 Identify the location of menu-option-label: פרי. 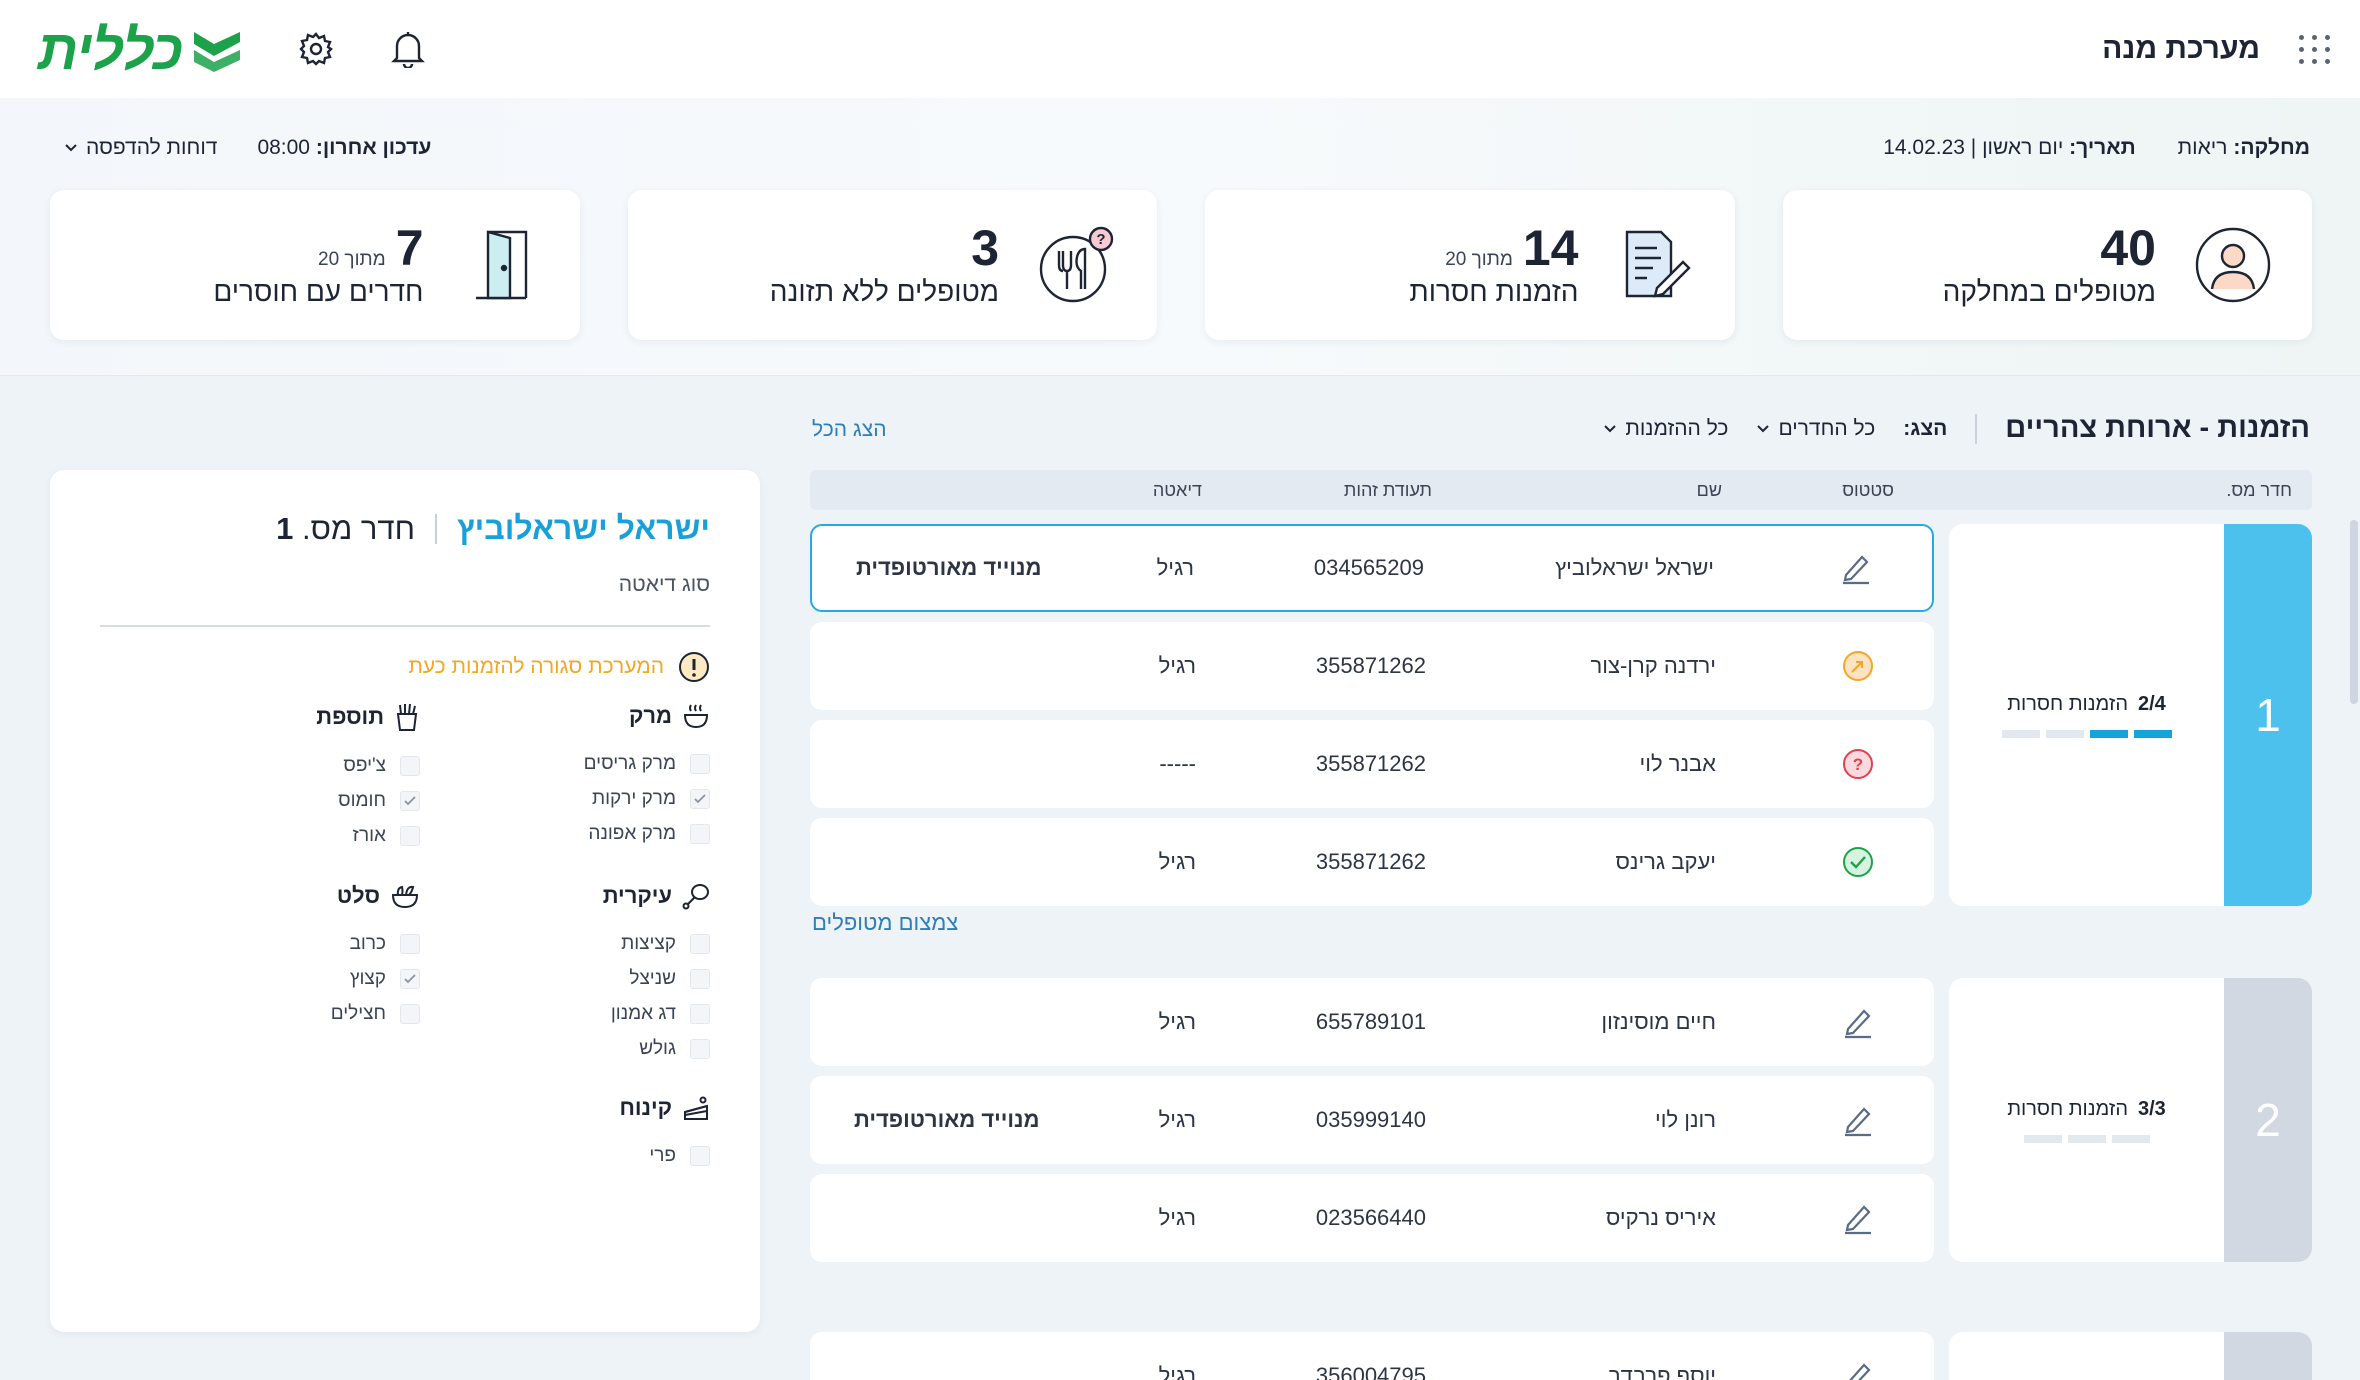
(662, 1155).